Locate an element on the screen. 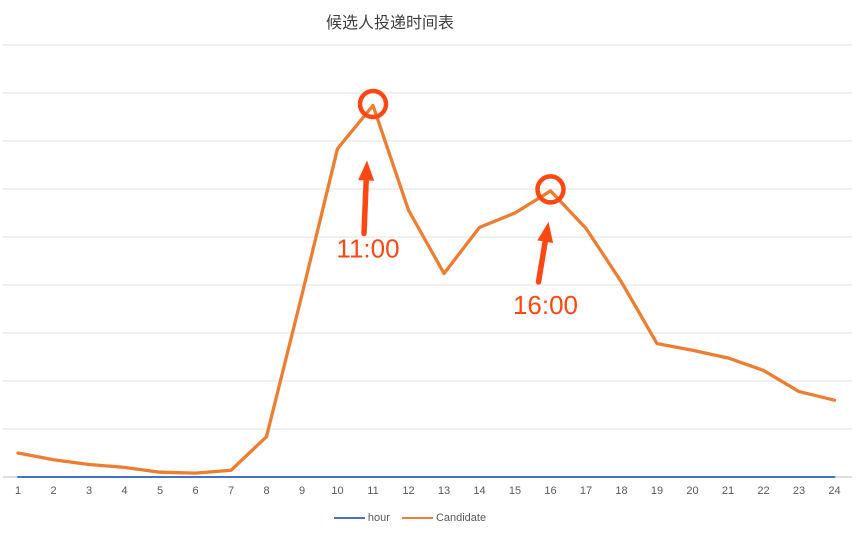 The height and width of the screenshot is (535, 864). legend-swatch-candidate-line is located at coordinates (417, 518).